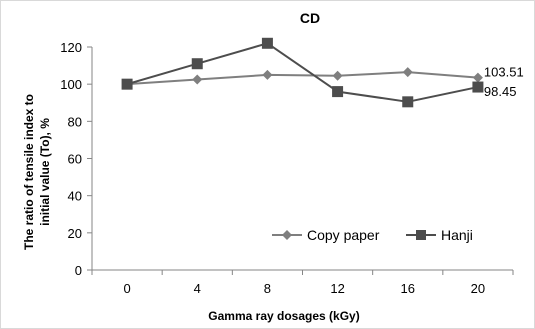 The height and width of the screenshot is (329, 535). I want to click on series-line-copy-paper, so click(302, 78).